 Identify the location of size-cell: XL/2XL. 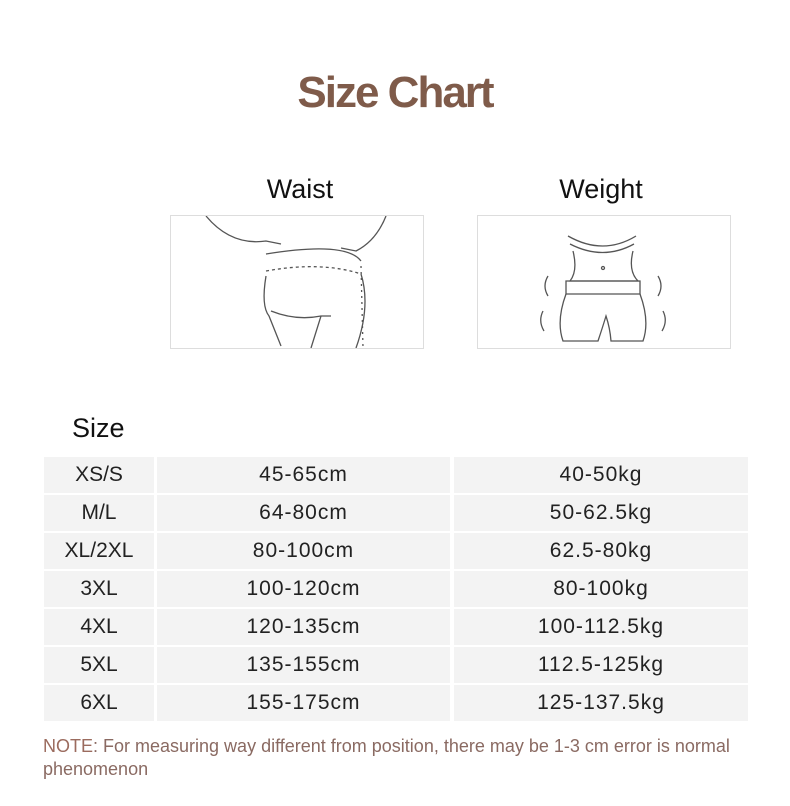
(99, 551).